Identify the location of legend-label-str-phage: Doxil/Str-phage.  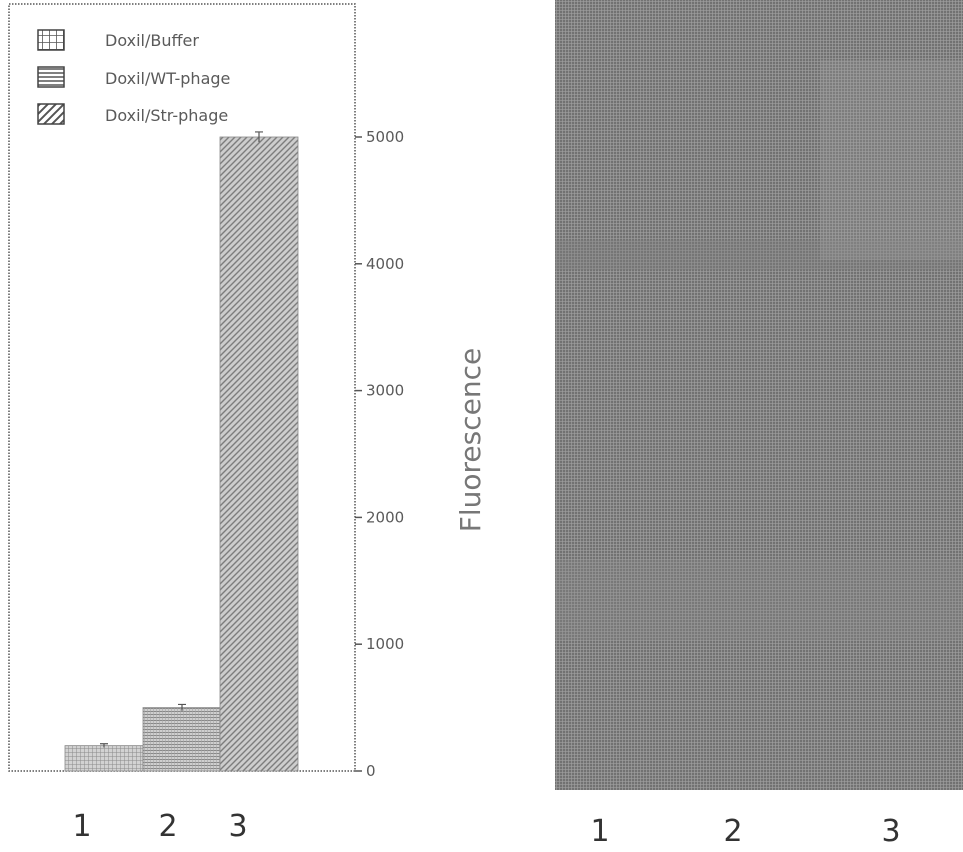
(166, 115).